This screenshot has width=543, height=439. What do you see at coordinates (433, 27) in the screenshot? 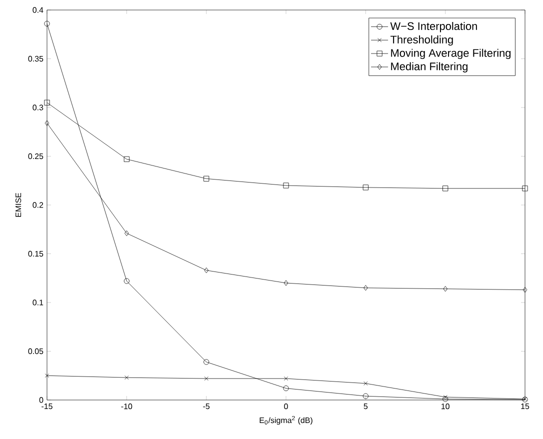
I see `legend-label: W−S Interpolation` at bounding box center [433, 27].